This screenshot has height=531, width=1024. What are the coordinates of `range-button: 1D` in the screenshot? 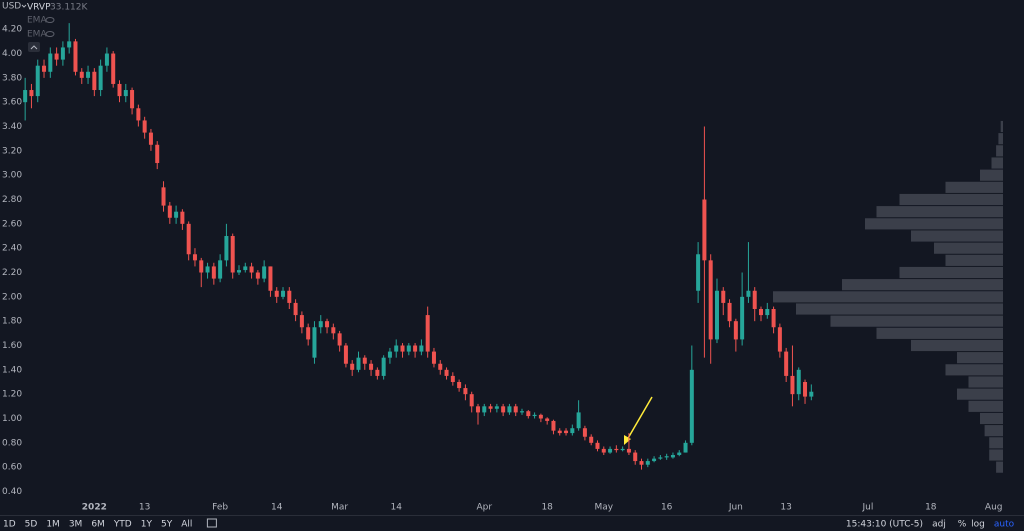 It's located at (9, 525).